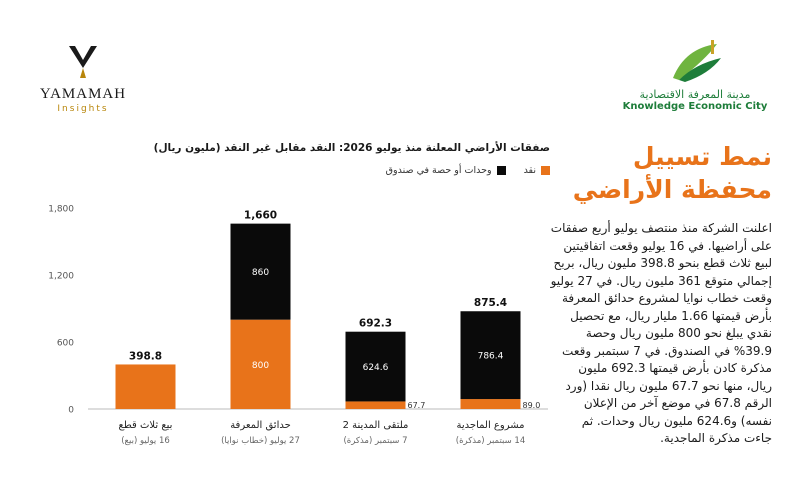 Image resolution: width=800 pixels, height=500 pixels. I want to click on x-tick-sublabel: 16 يوليو (بيع), so click(145, 441).